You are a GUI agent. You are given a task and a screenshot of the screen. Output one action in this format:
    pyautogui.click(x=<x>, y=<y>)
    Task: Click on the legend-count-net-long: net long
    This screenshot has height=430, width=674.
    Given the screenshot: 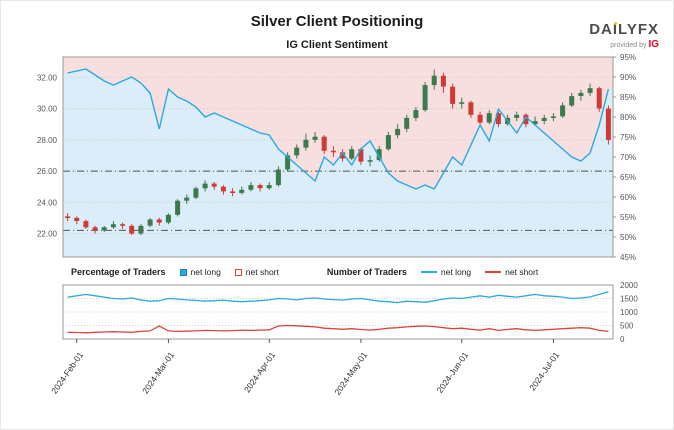 What is the action you would take?
    pyautogui.click(x=446, y=272)
    